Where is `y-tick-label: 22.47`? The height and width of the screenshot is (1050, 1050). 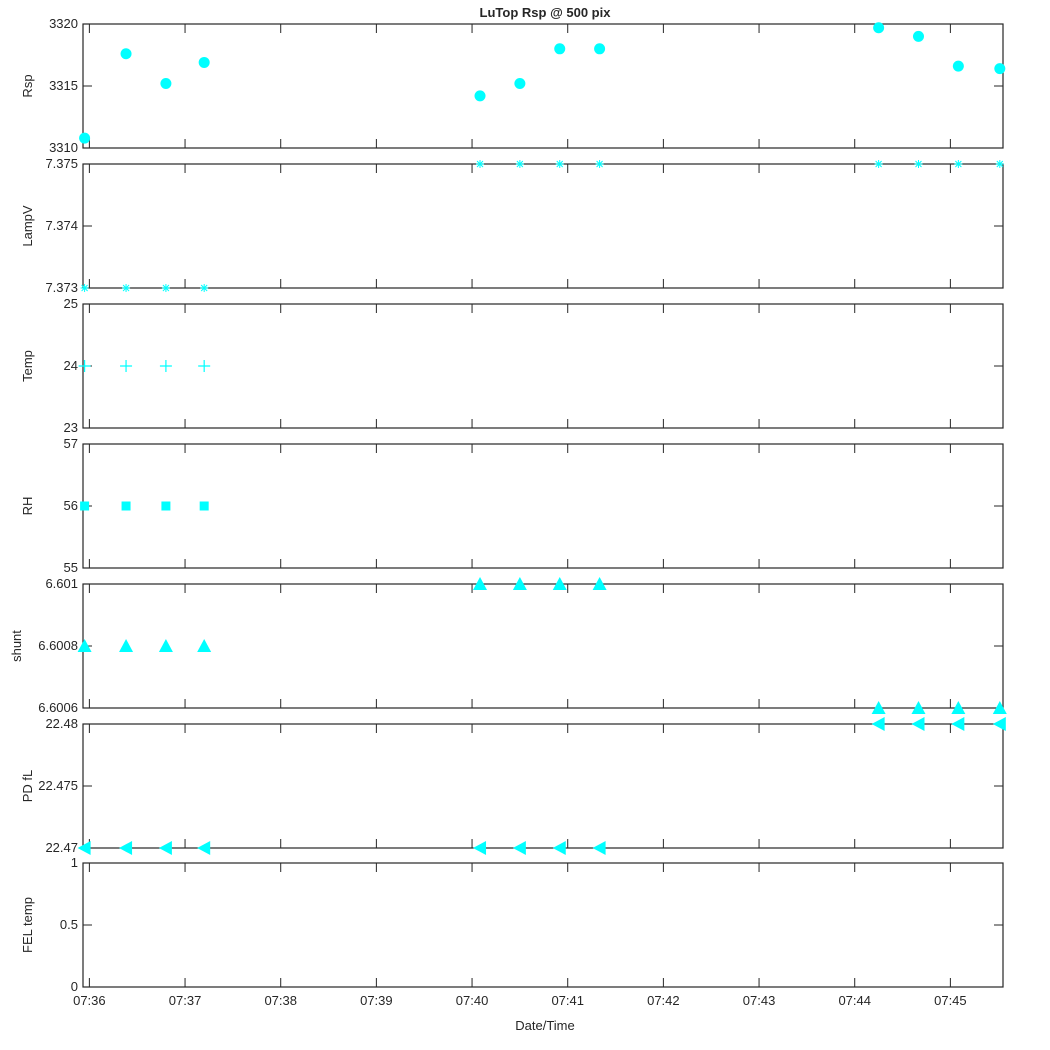
y-tick-label: 22.47 is located at coordinates (61, 847).